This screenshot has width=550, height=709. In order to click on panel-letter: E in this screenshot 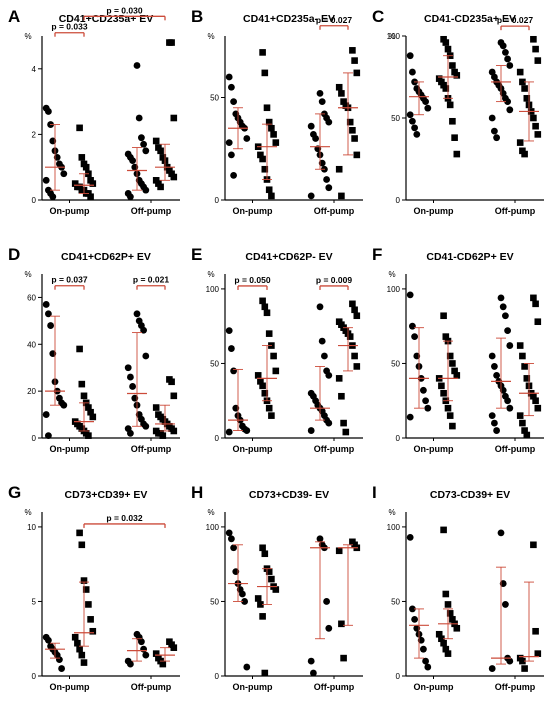, I will do `click(196, 254)`.